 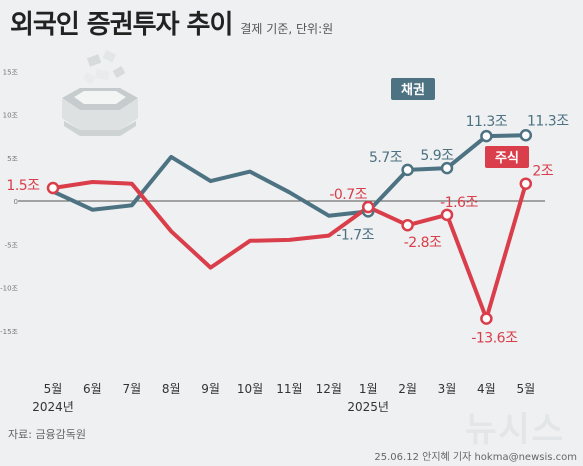 What do you see at coordinates (53, 407) in the screenshot?
I see `year-label: 2024년` at bounding box center [53, 407].